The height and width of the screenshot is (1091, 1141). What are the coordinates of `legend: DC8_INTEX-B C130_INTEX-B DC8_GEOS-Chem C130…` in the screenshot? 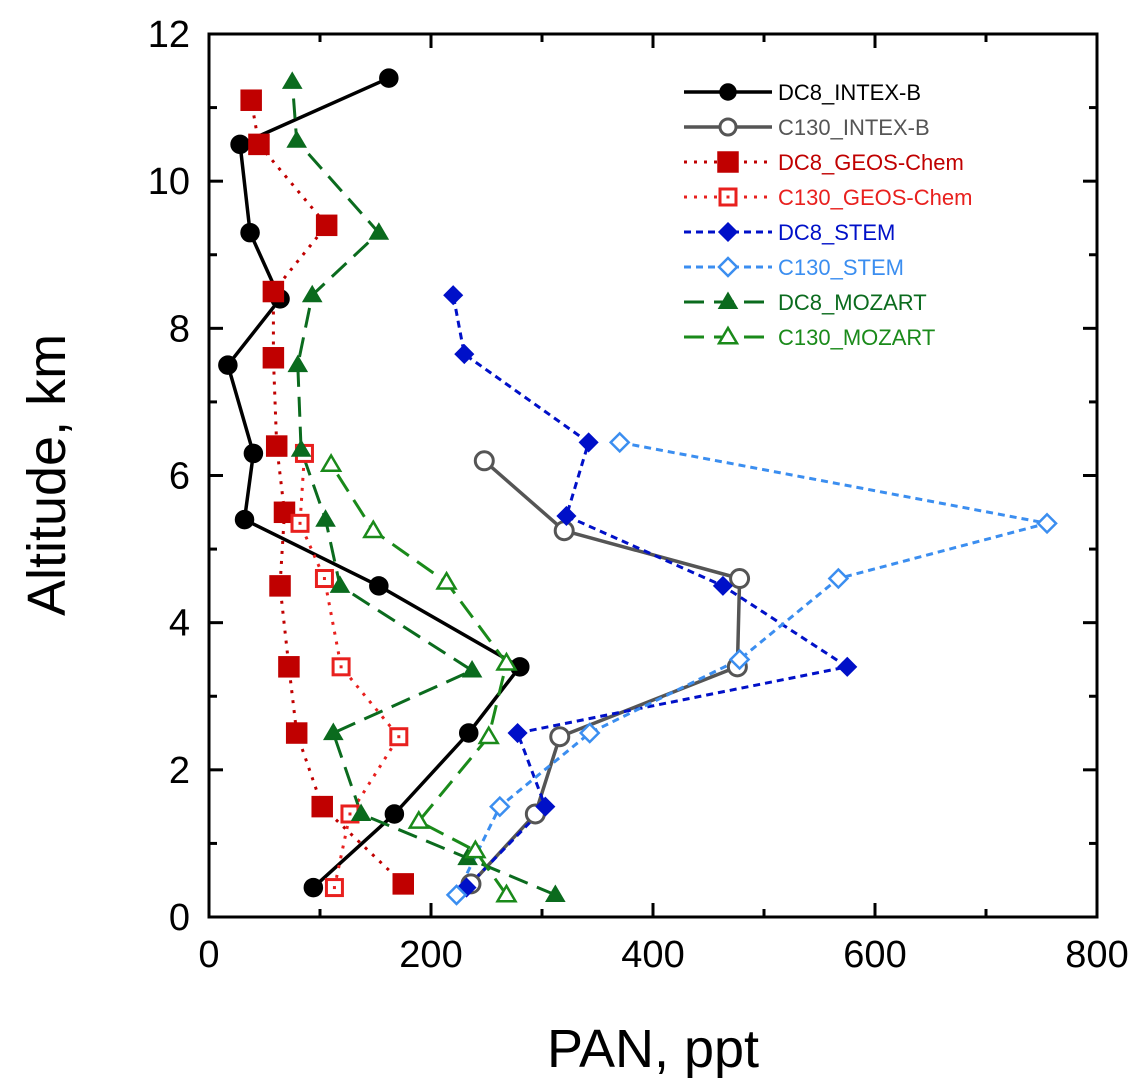 It's located at (828, 215).